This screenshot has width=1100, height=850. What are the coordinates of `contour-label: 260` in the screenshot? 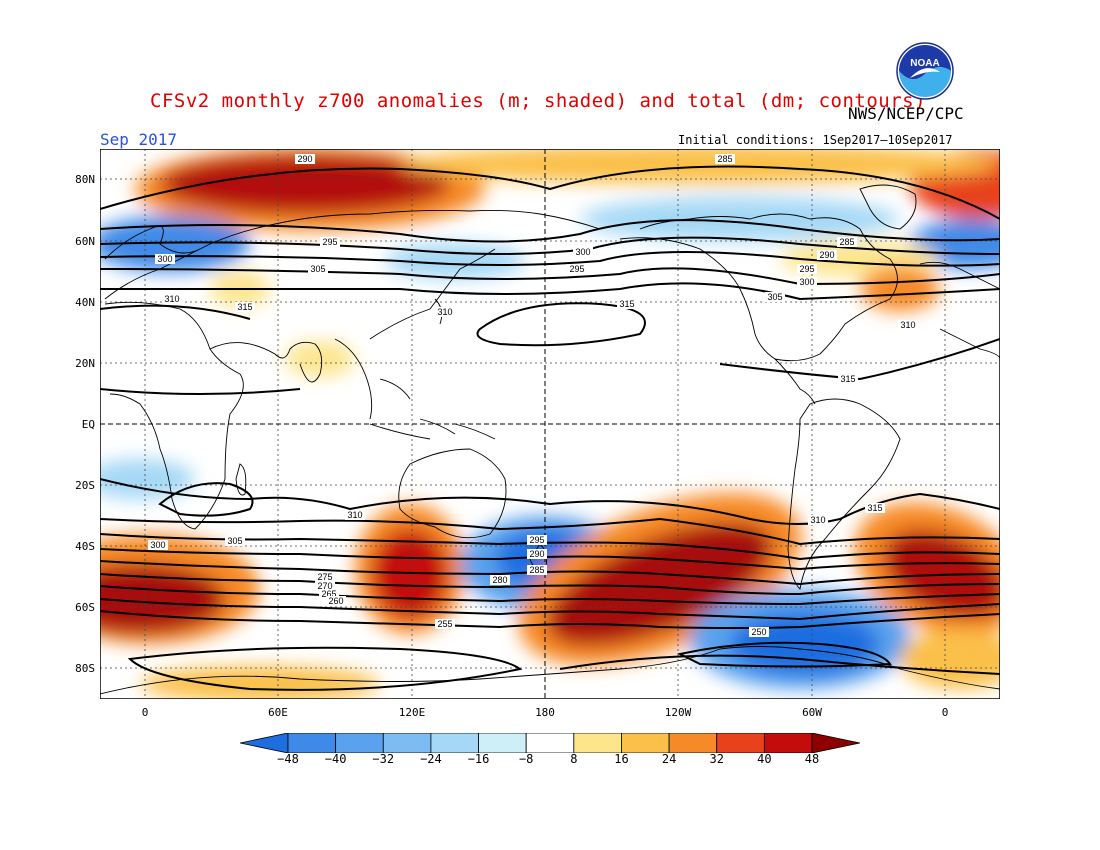 It's located at (336, 601).